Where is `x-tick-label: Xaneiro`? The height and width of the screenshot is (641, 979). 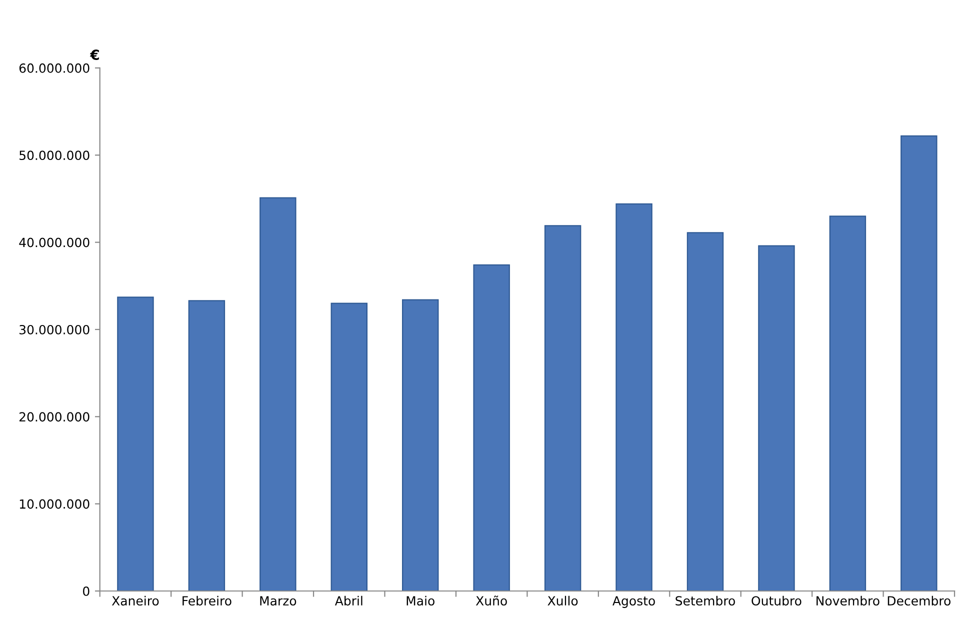 x-tick-label: Xaneiro is located at coordinates (135, 601).